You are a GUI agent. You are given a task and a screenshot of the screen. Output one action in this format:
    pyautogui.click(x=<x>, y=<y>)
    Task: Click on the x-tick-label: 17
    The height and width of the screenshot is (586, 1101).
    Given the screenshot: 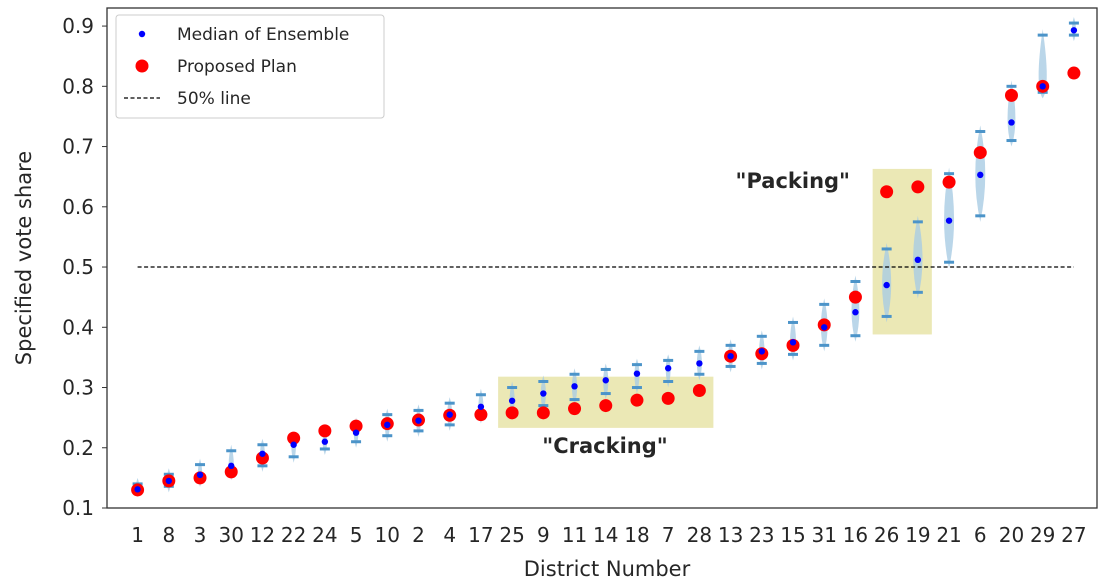 What is the action you would take?
    pyautogui.click(x=480, y=535)
    